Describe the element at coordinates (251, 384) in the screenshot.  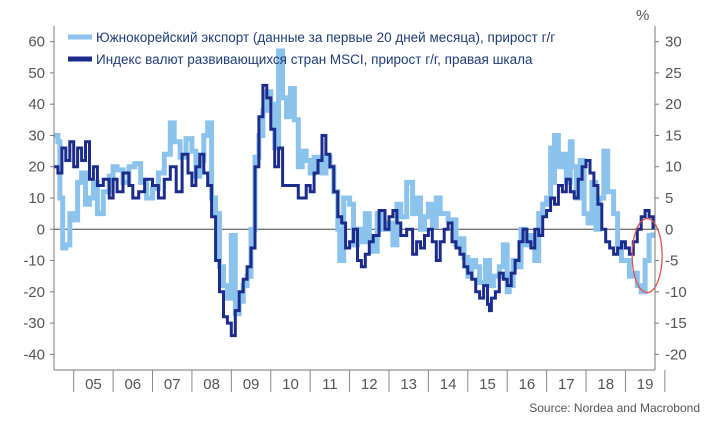
I see `x-axis-tick-label: 09` at that location.